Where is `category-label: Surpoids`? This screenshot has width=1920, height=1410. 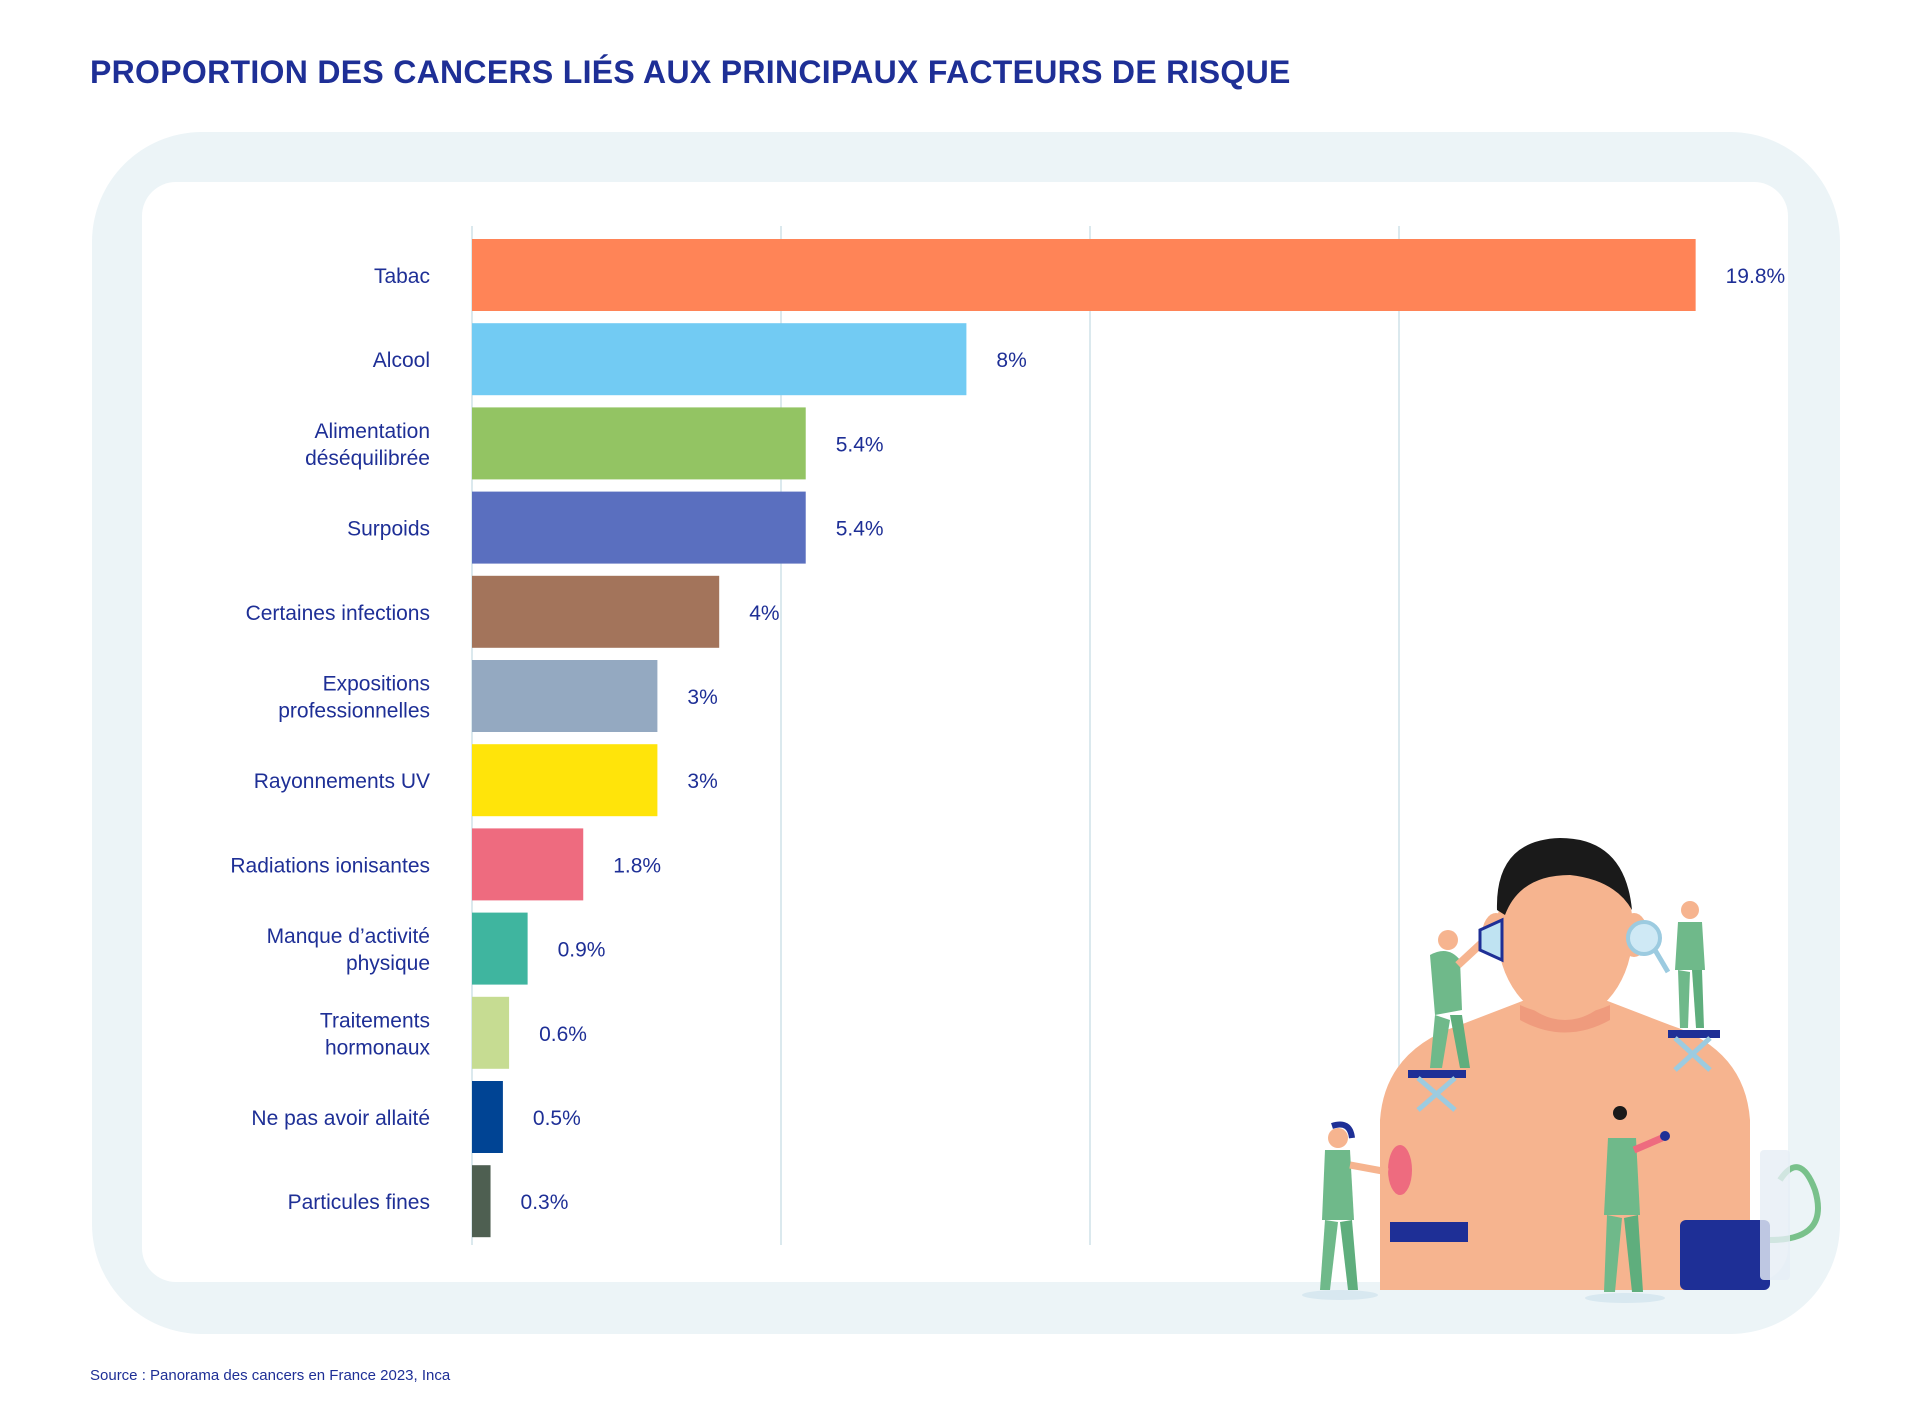 category-label: Surpoids is located at coordinates (388, 529).